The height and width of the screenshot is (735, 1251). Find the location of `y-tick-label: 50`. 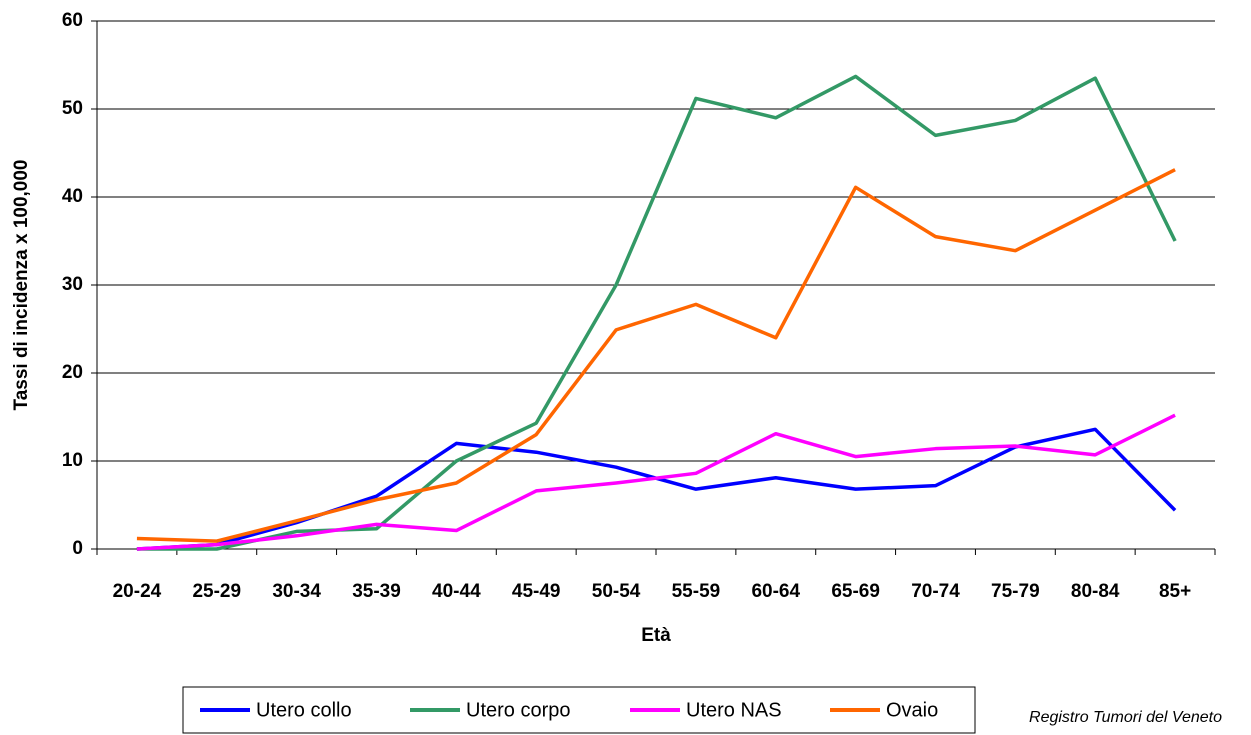

y-tick-label: 50 is located at coordinates (72, 108).